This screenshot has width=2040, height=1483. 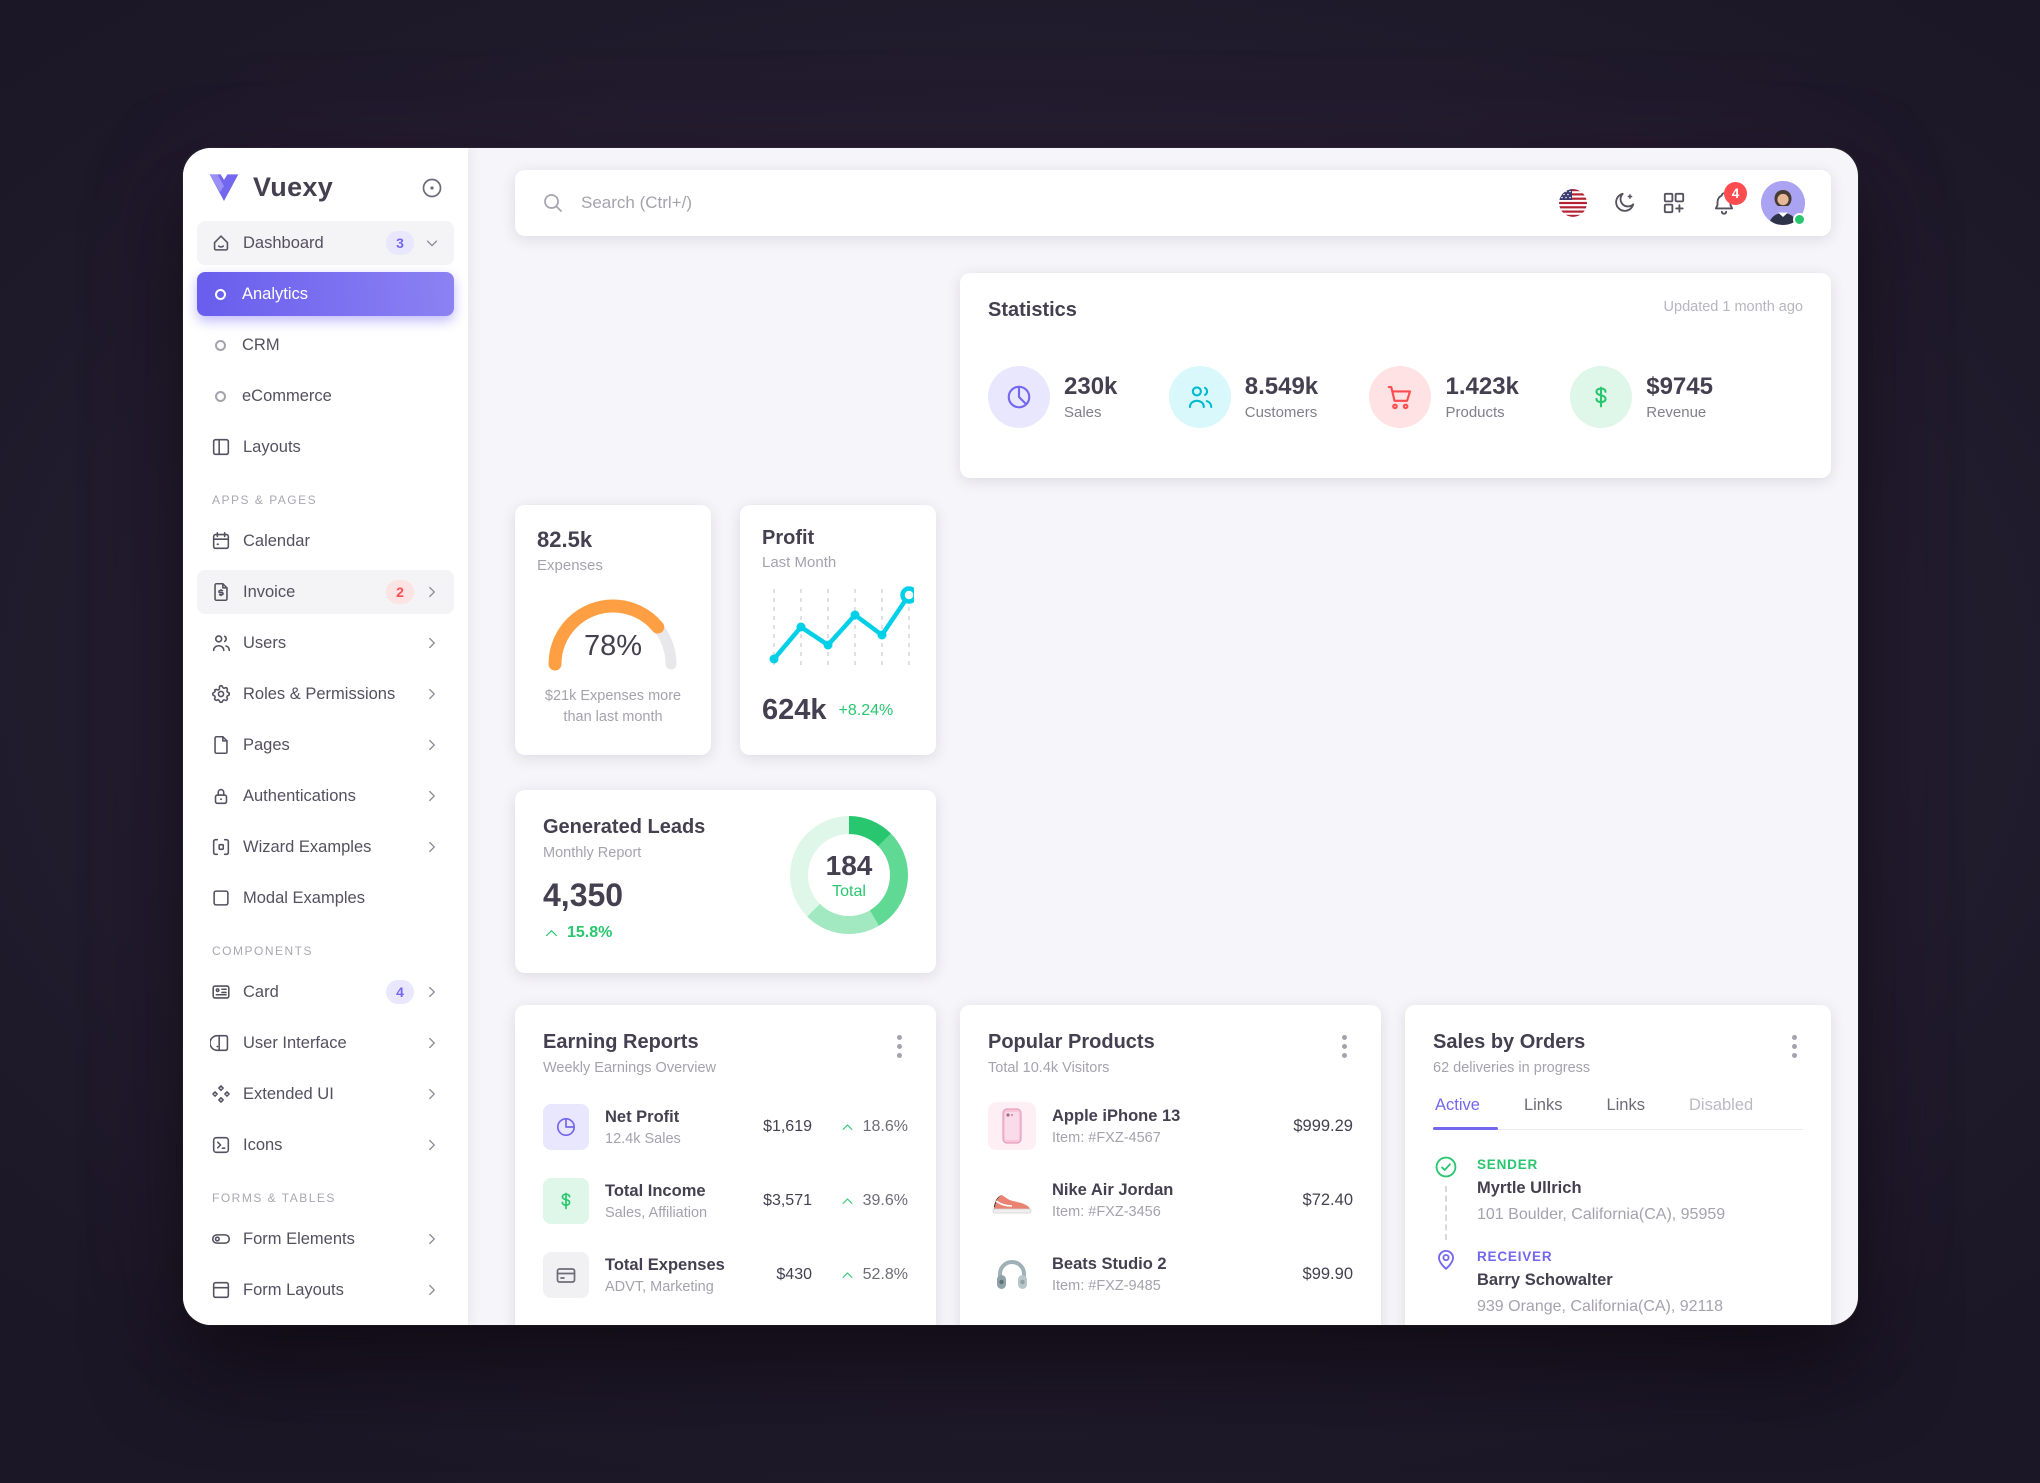 I want to click on sidebar-item-ecommerce: eCommerce, so click(x=325, y=396).